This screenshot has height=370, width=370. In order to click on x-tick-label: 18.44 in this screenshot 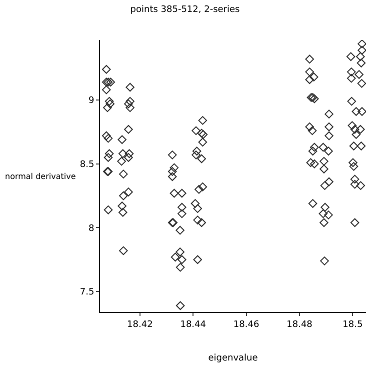, I will do `click(193, 325)`.